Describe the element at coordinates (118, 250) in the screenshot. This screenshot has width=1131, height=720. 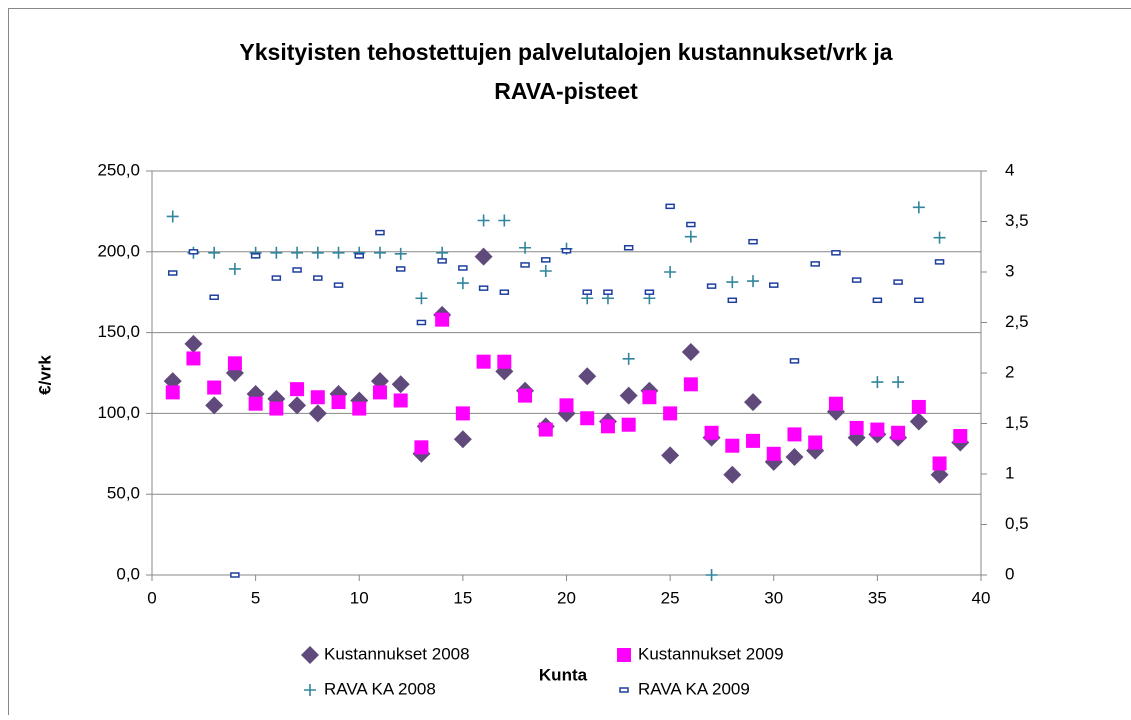
I see `y-tick-label: 200,0` at that location.